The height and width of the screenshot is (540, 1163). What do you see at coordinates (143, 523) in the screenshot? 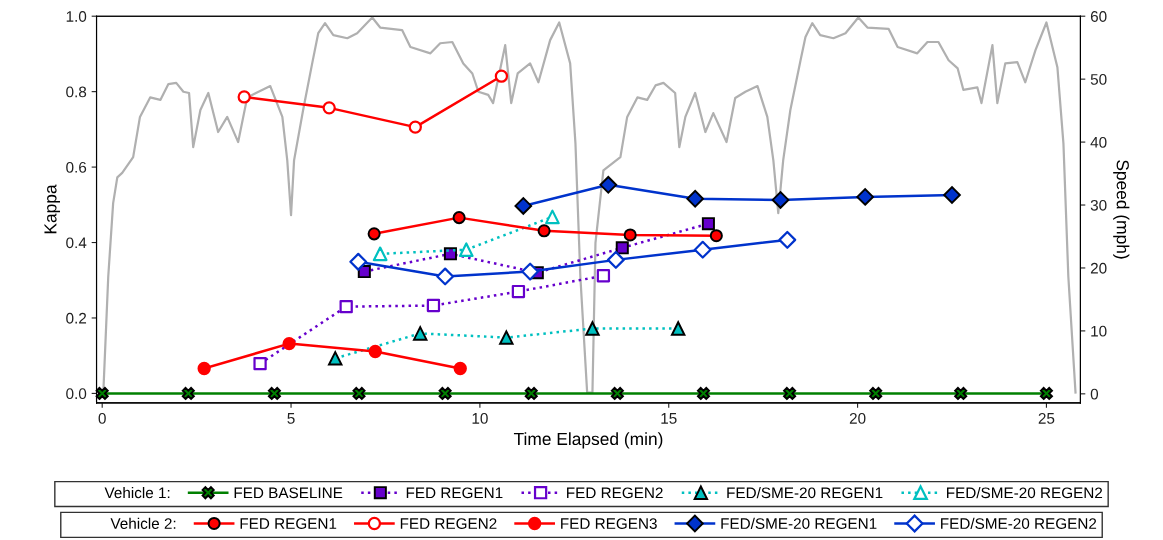
I see `text: Vehicle 2:` at bounding box center [143, 523].